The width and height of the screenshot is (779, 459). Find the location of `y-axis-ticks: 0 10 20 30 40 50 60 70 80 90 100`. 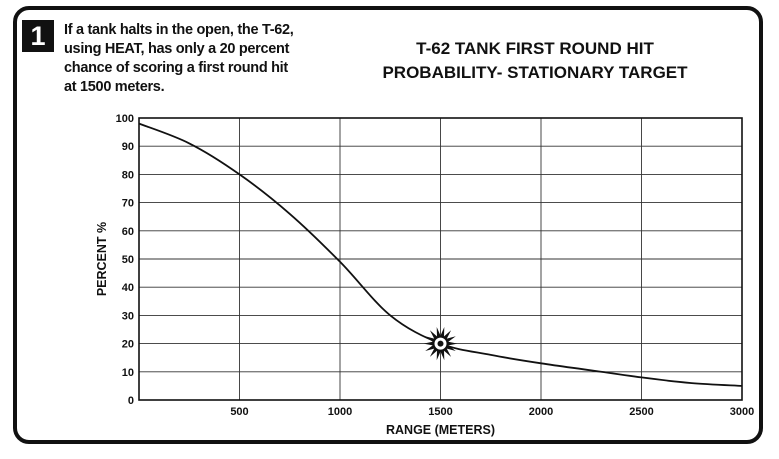

y-axis-ticks: 0 10 20 30 40 50 60 70 80 90 100 is located at coordinates (125, 260).